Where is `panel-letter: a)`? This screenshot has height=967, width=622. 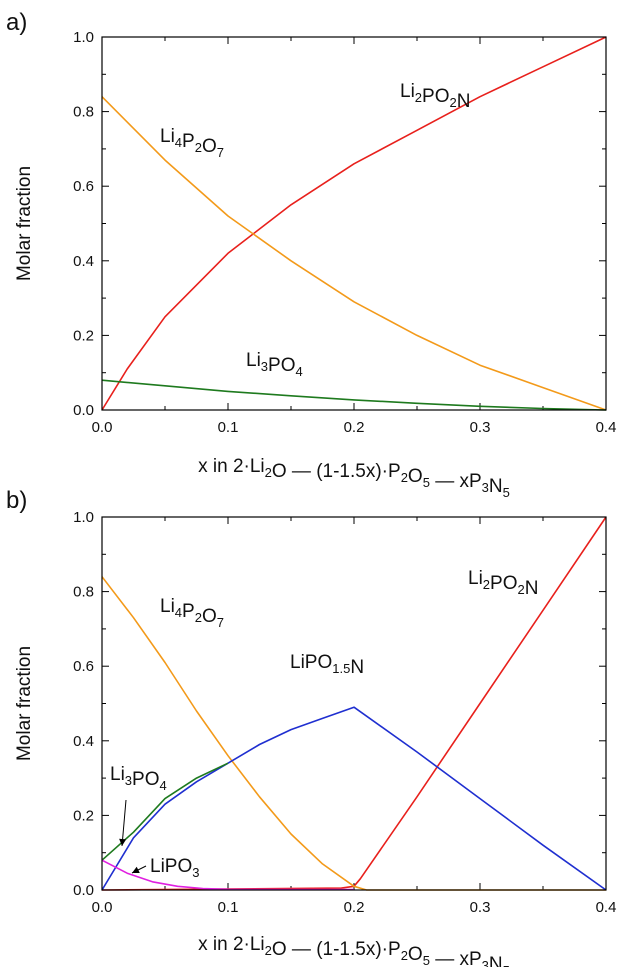
panel-letter: a) is located at coordinates (16, 22).